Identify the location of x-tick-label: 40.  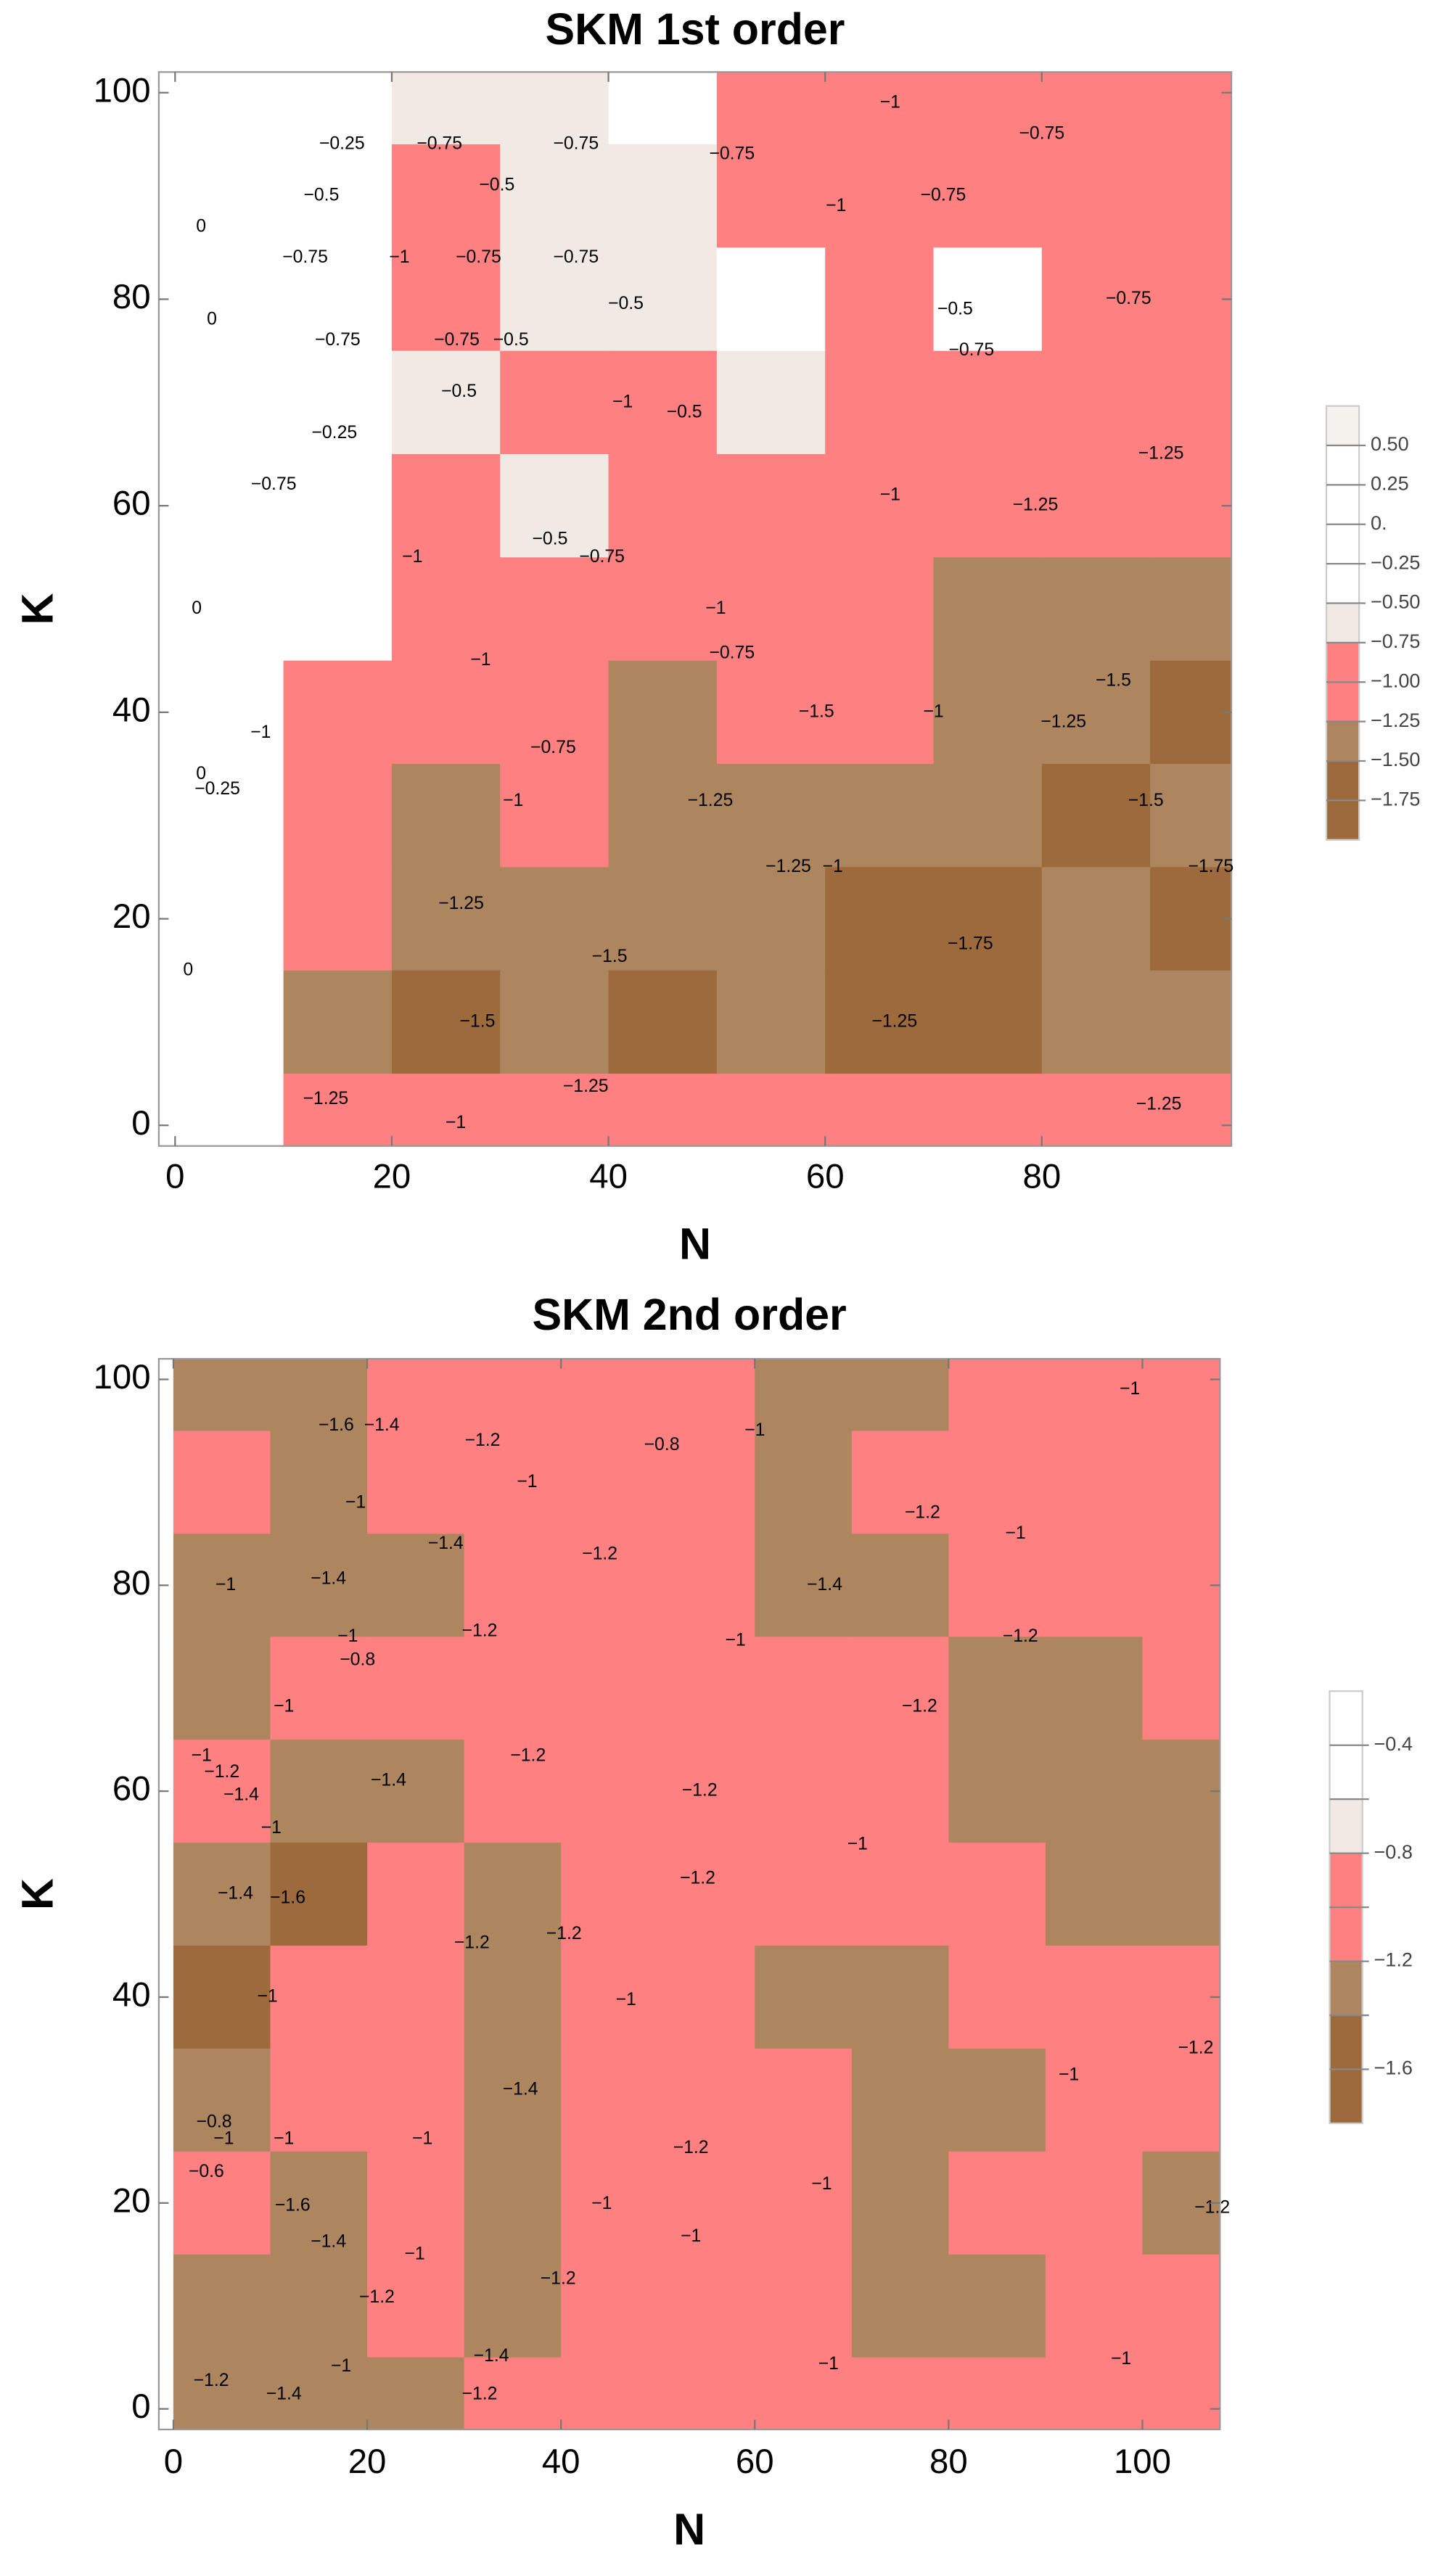
(608, 1176).